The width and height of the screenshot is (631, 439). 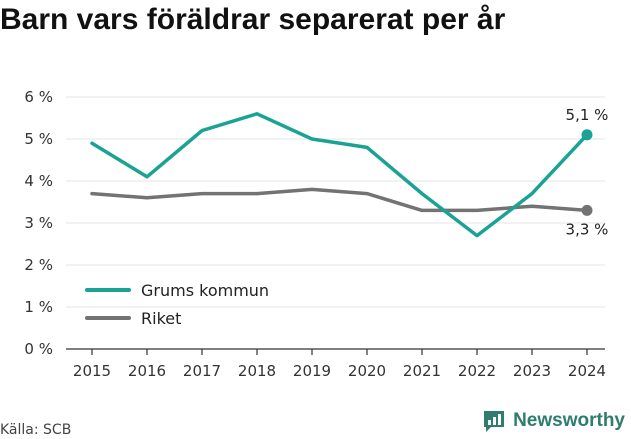 I want to click on x-tick-label: 2022, so click(x=477, y=371).